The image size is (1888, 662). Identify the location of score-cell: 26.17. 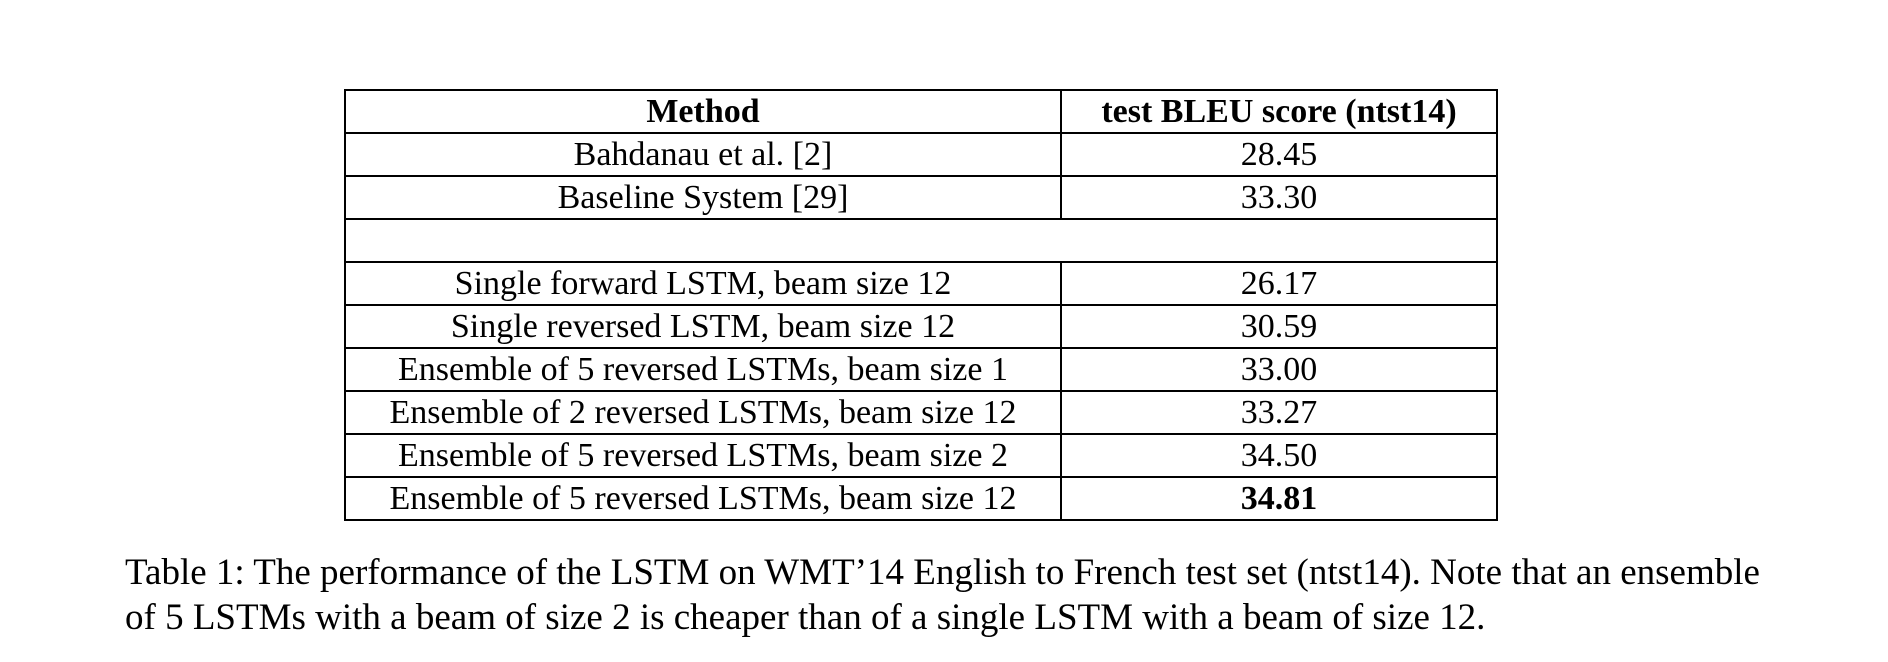
(1279, 283).